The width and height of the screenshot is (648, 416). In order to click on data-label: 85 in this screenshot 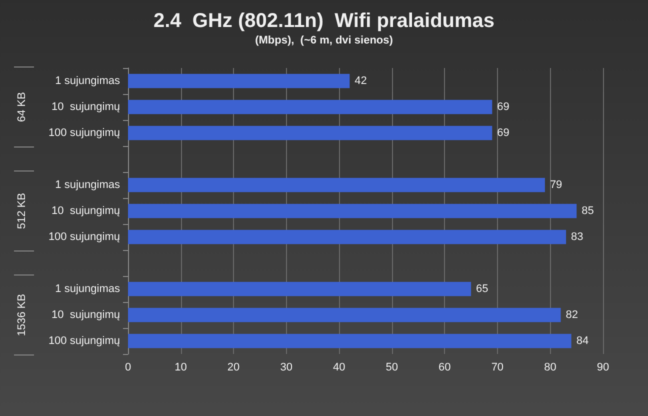, I will do `click(588, 211)`.